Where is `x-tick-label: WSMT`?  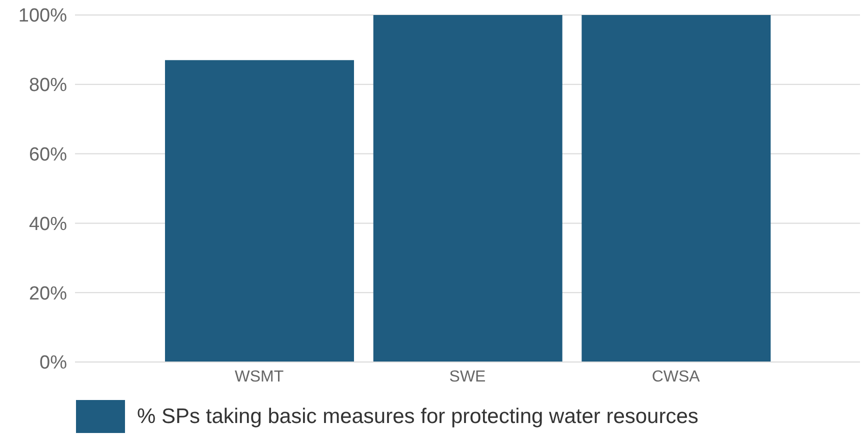
x-tick-label: WSMT is located at coordinates (259, 377).